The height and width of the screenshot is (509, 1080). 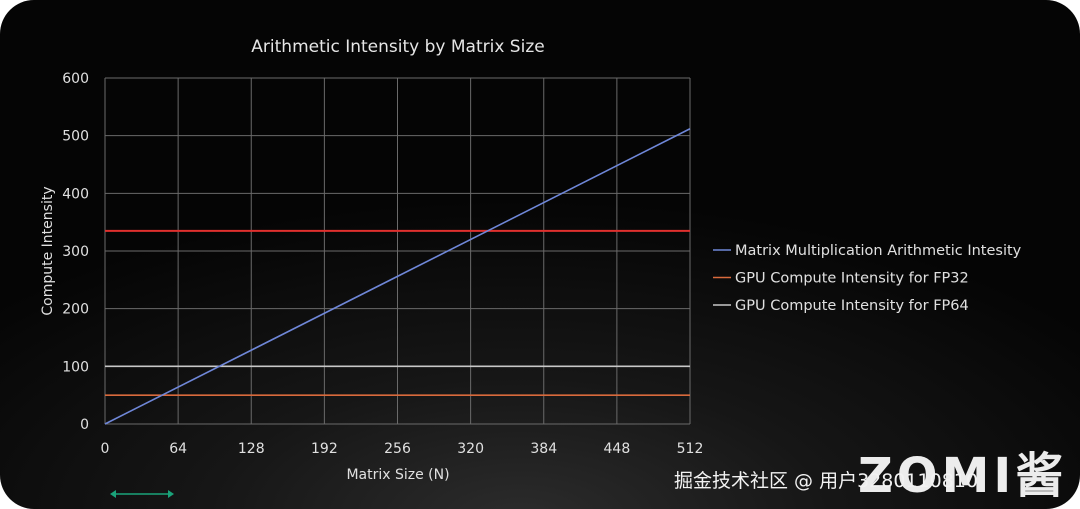 I want to click on y-tick-label: 500, so click(x=75, y=137).